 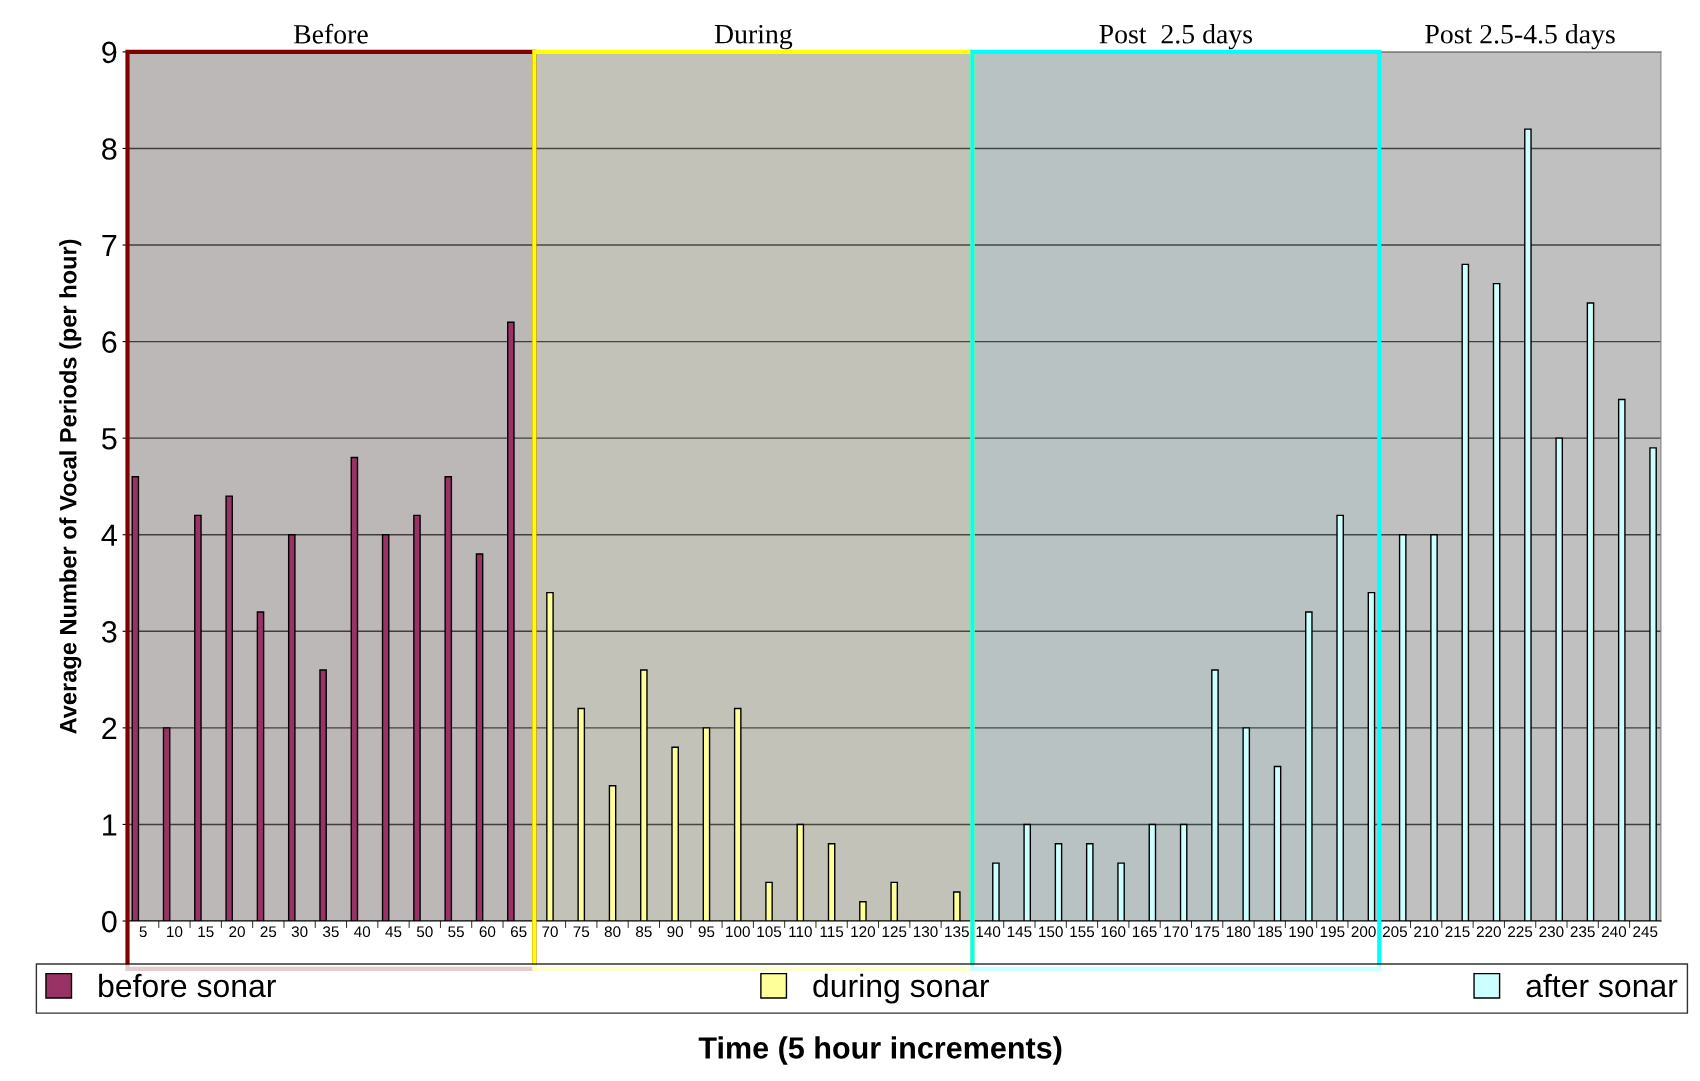 I want to click on y-tick-label: 0, so click(x=109, y=921).